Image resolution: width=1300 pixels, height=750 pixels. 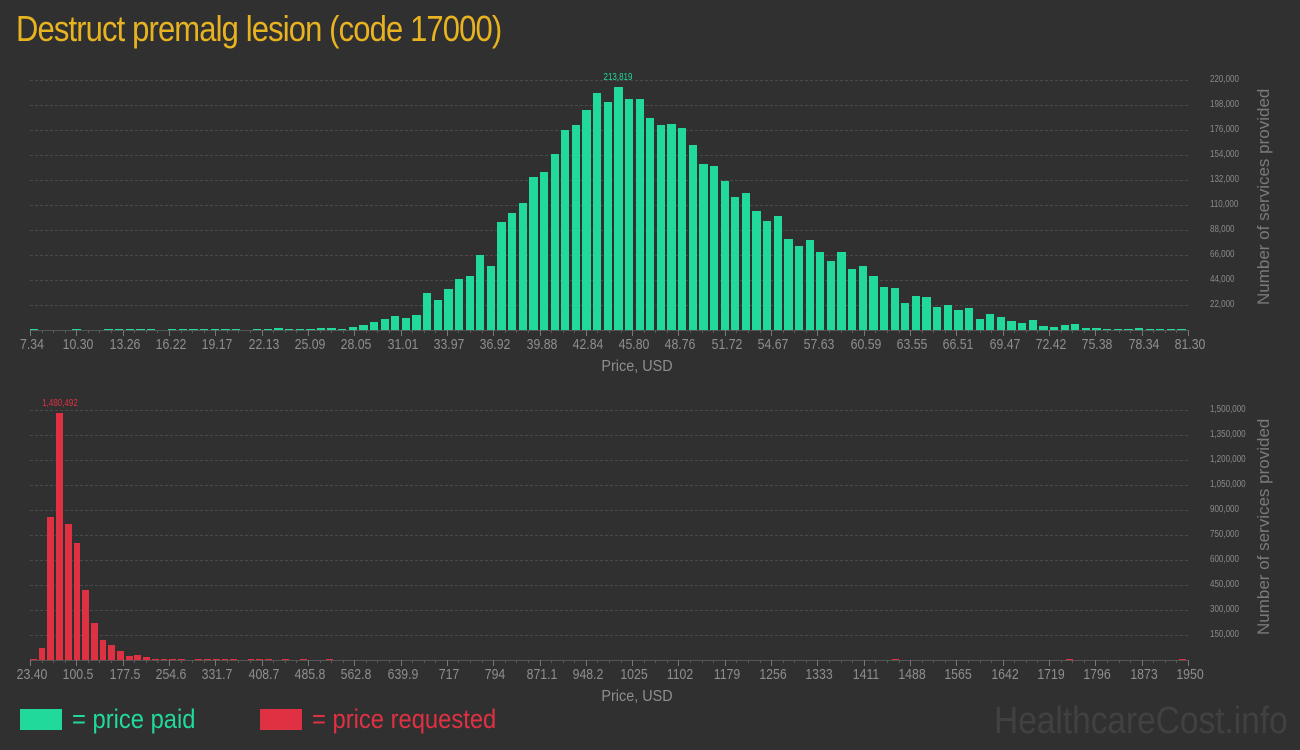 What do you see at coordinates (865, 674) in the screenshot?
I see `x-tick-label: 1411` at bounding box center [865, 674].